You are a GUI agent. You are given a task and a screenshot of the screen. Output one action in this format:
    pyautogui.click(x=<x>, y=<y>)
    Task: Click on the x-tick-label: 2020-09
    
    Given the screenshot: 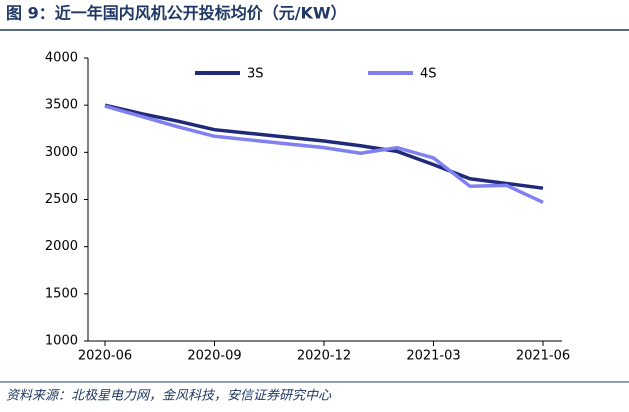 What is the action you would take?
    pyautogui.click(x=214, y=356)
    